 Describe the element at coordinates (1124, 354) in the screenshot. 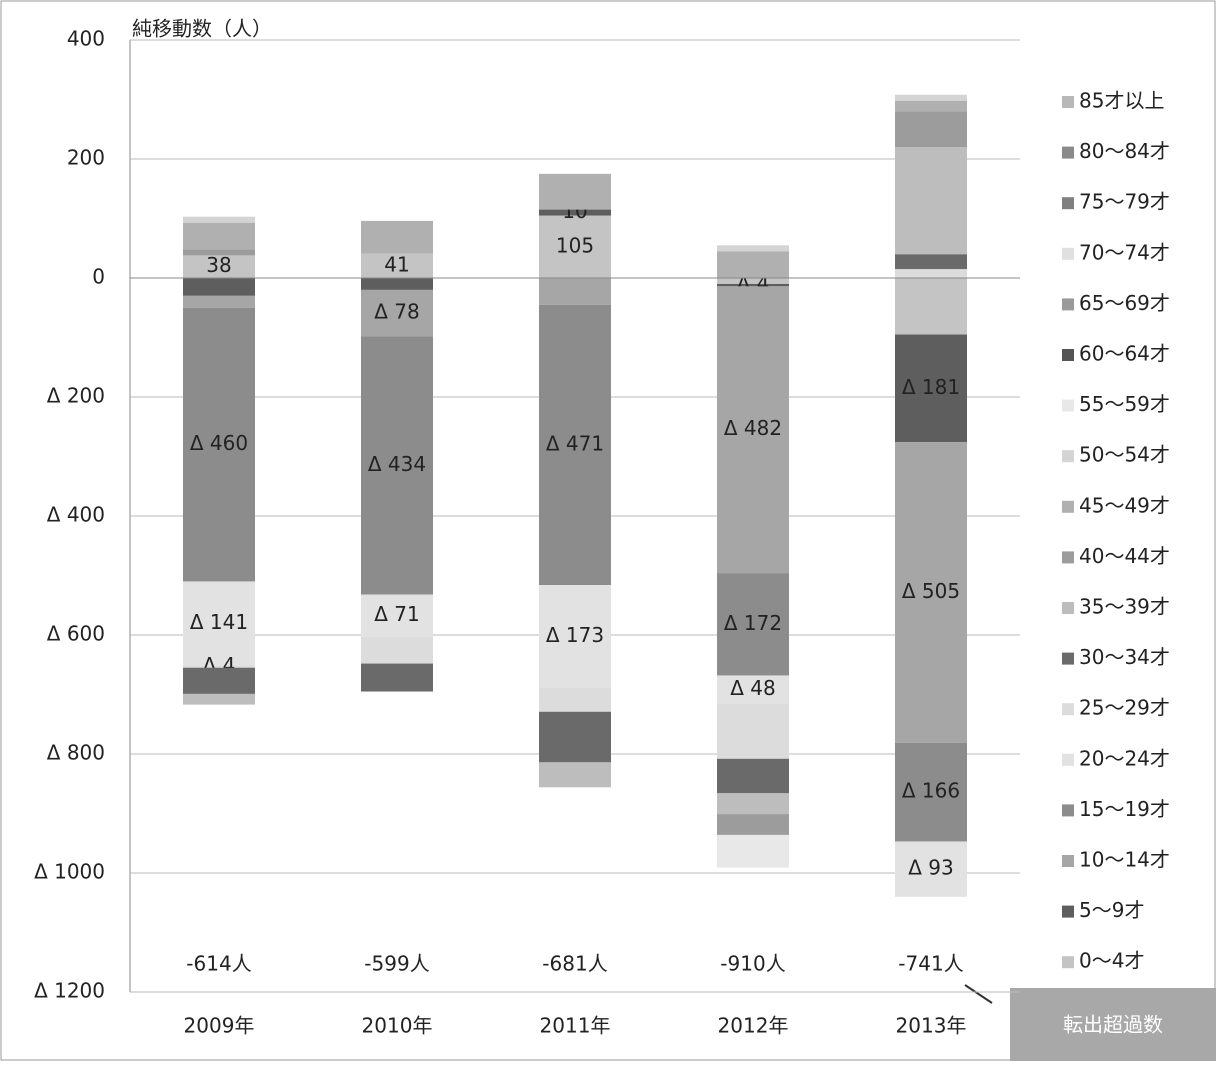

I see `legend-label: 60〜64才` at that location.